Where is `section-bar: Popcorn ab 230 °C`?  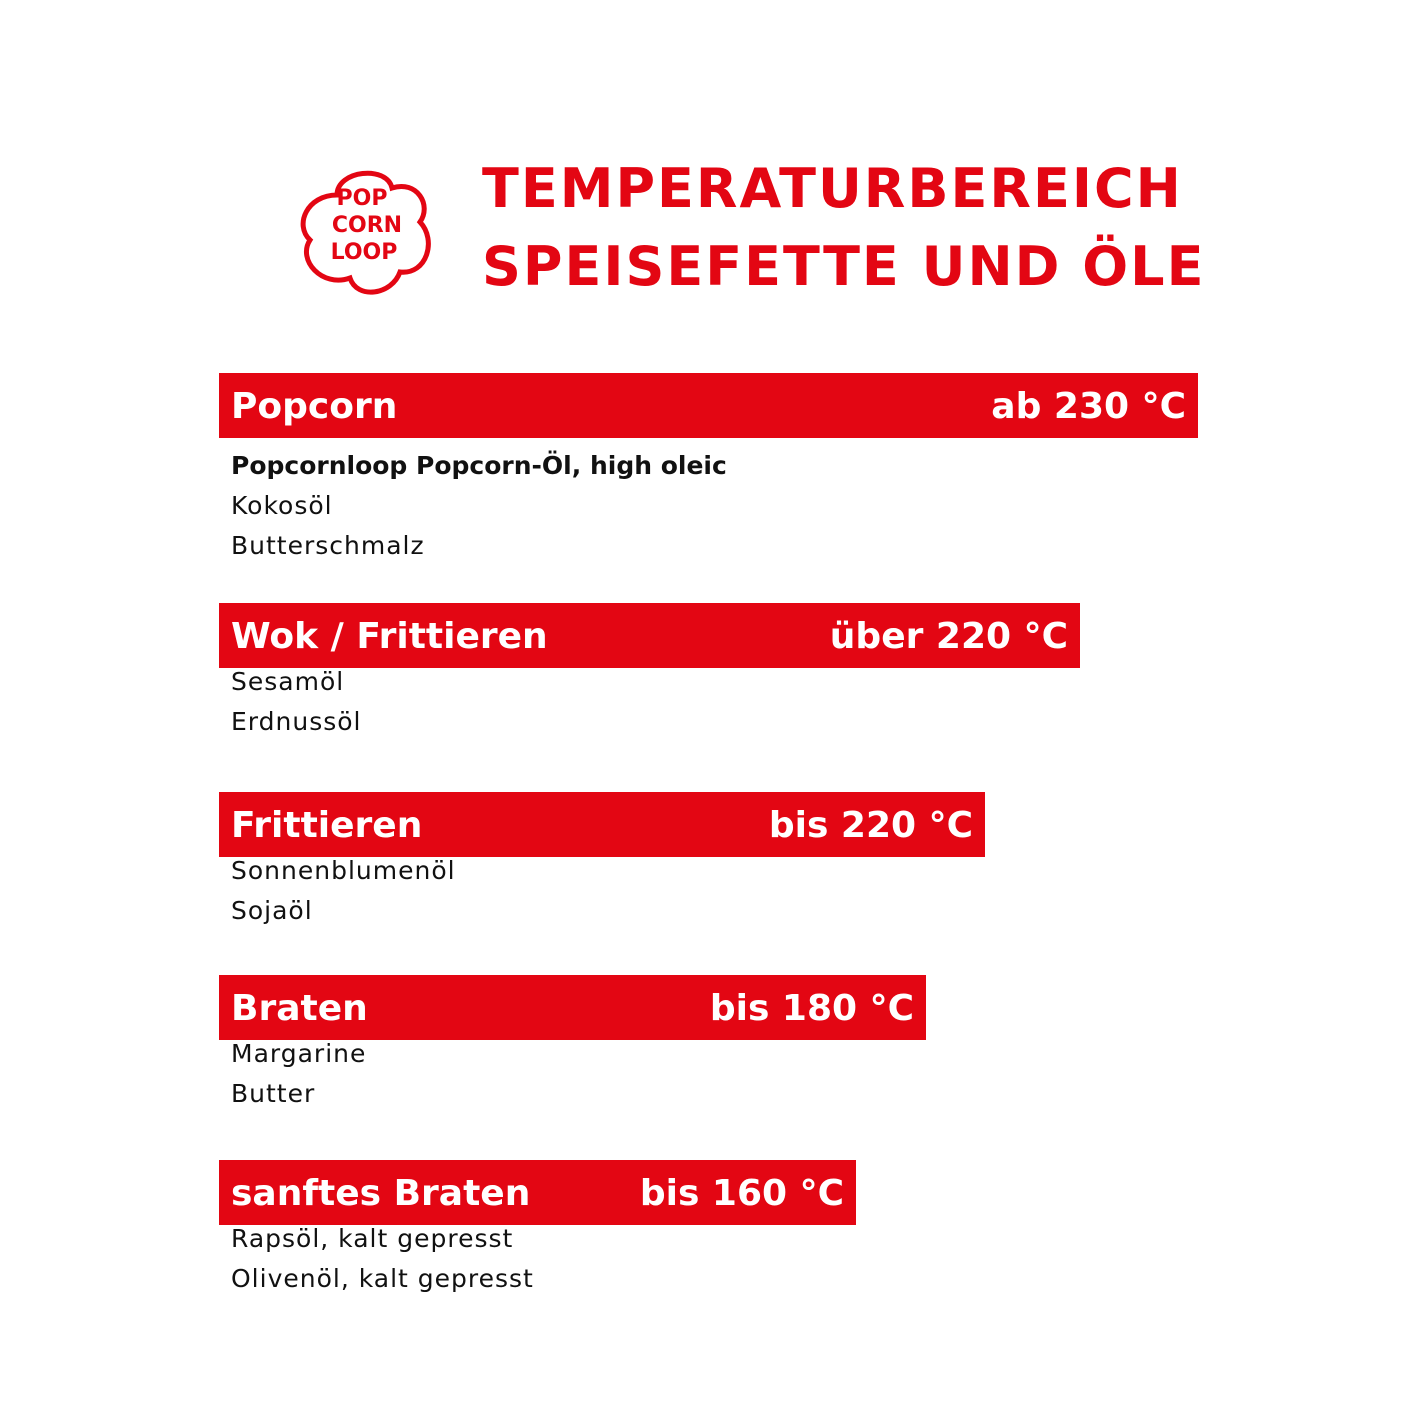 section-bar: Popcorn ab 230 °C is located at coordinates (708, 405).